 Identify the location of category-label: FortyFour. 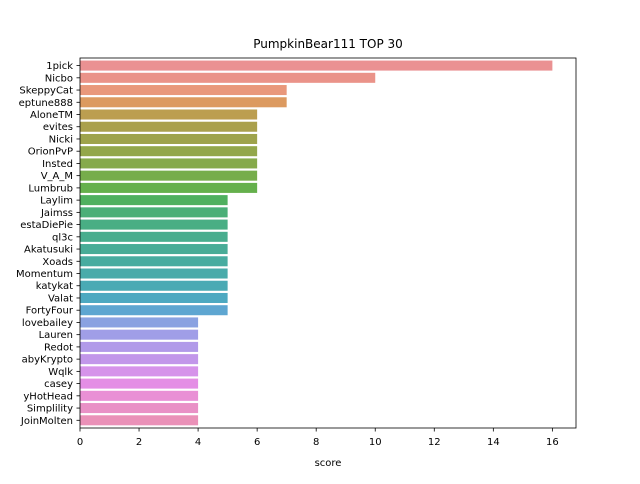
(50, 311).